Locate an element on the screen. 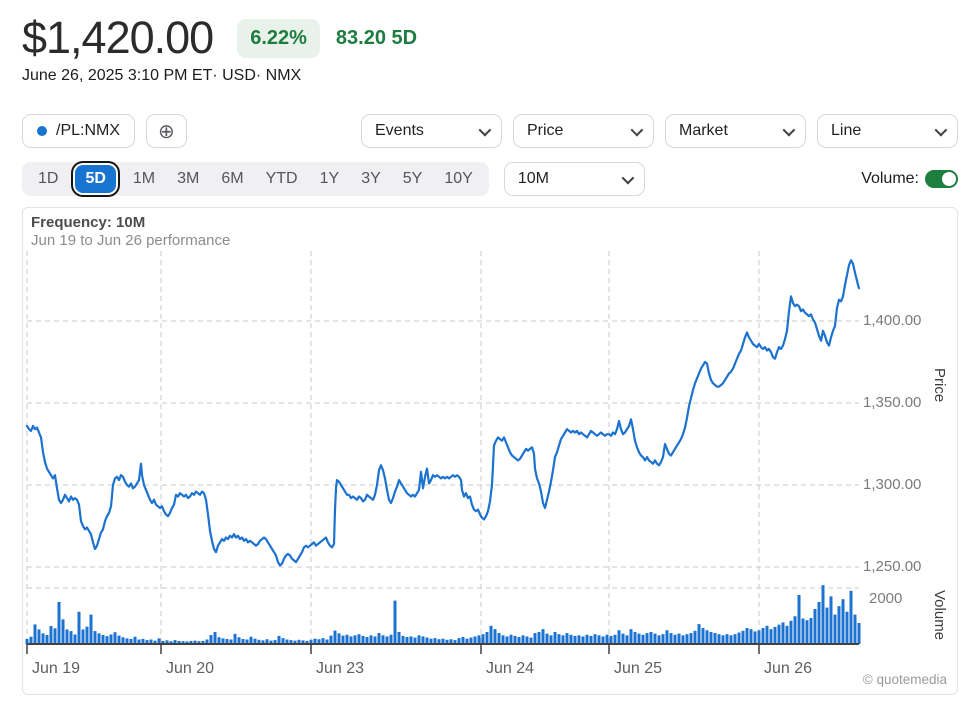 This screenshot has height=724, width=980. range-button-1d: 1D is located at coordinates (48, 179).